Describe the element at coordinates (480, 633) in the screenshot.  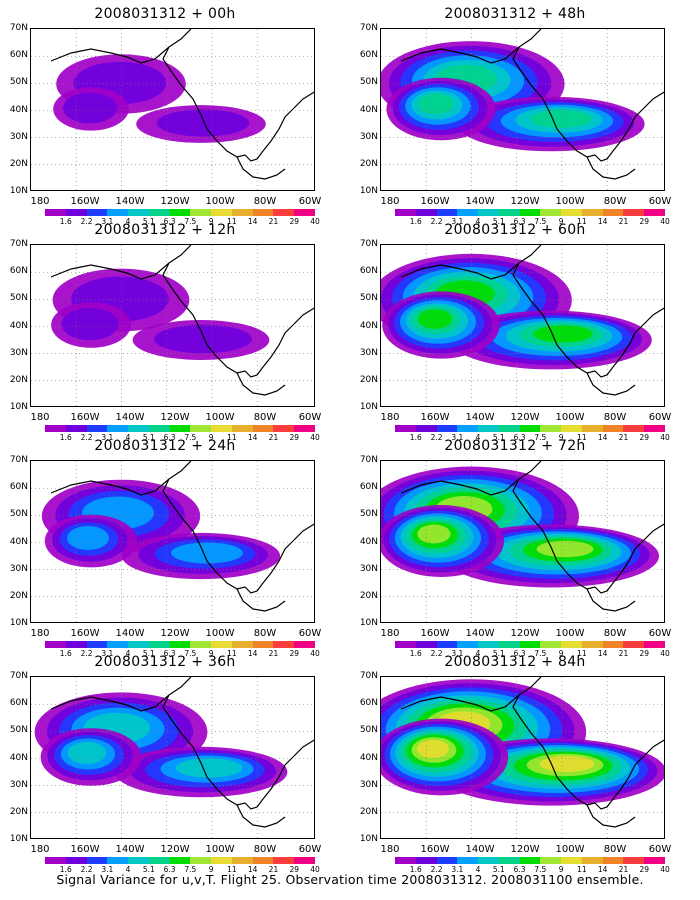
I see `longitude-label: 140W` at that location.